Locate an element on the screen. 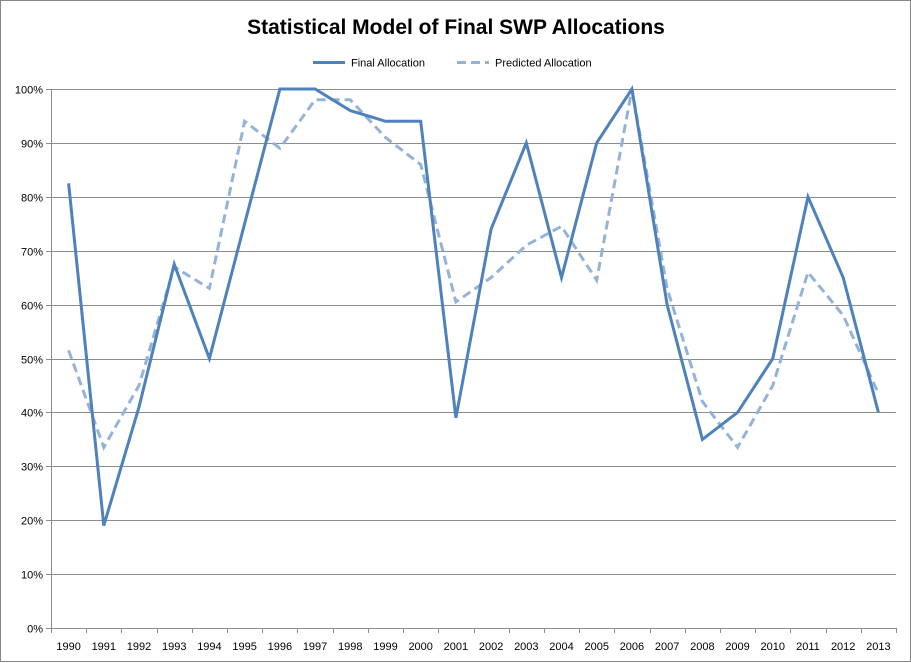 The width and height of the screenshot is (911, 663). x-tick-label: 1990 is located at coordinates (68, 647).